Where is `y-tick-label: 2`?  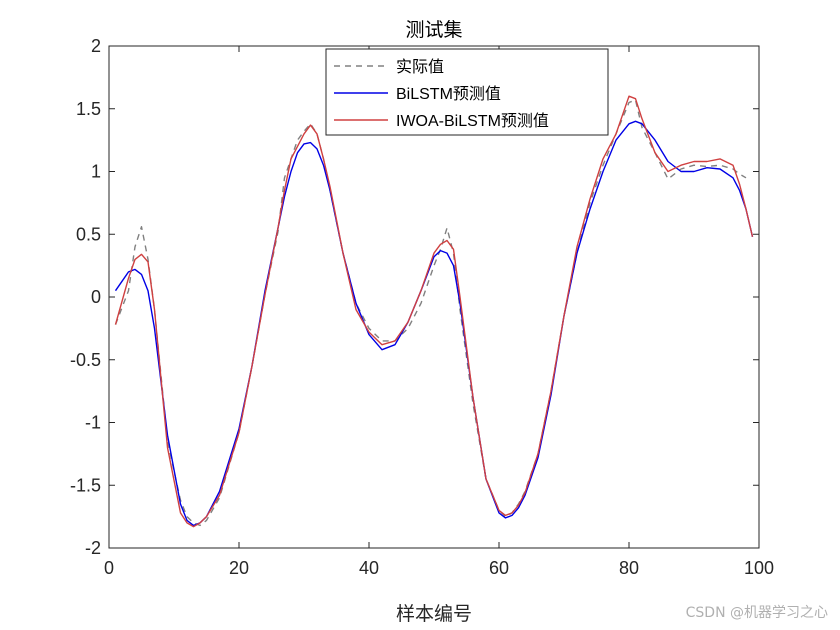 y-tick-label: 2 is located at coordinates (96, 46).